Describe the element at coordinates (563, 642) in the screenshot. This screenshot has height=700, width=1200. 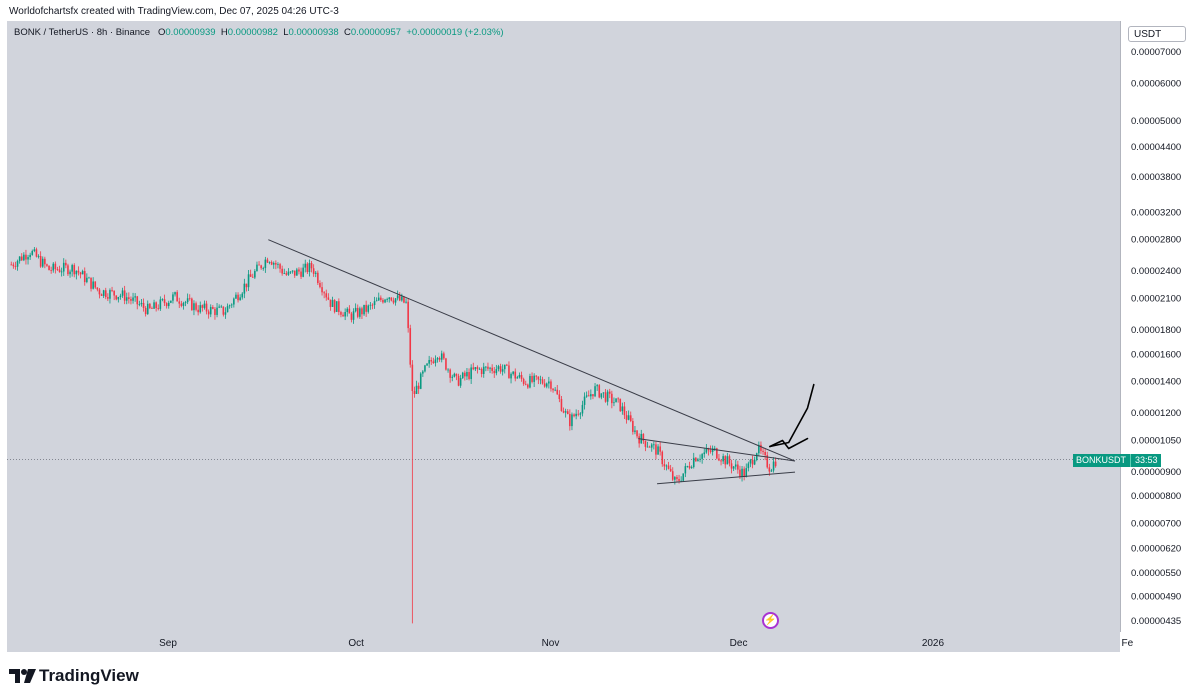
I see `time-axis` at that location.